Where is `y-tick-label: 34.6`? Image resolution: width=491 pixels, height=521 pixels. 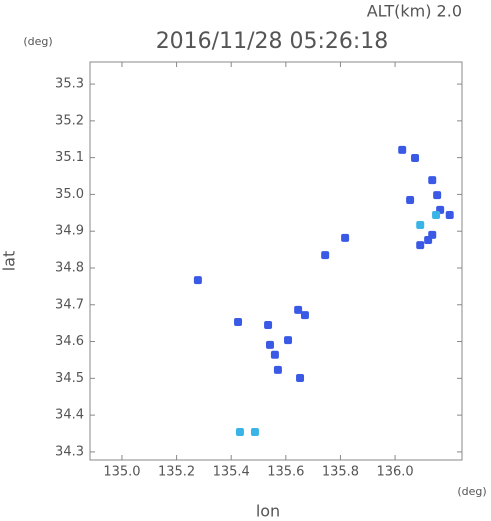 y-tick-label: 34.6 is located at coordinates (69, 341).